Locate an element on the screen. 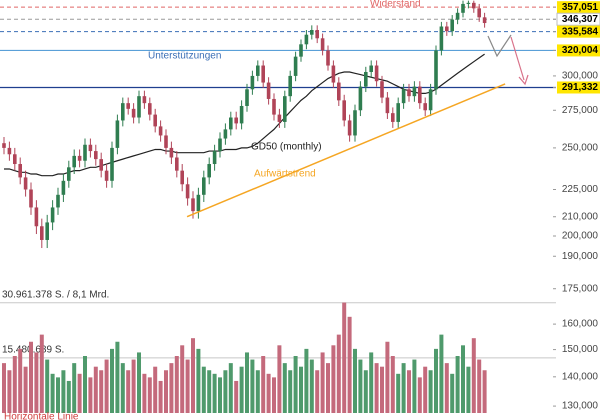 Image resolution: width=600 pixels, height=420 pixels. y-tick-label: 291,332 is located at coordinates (580, 87).